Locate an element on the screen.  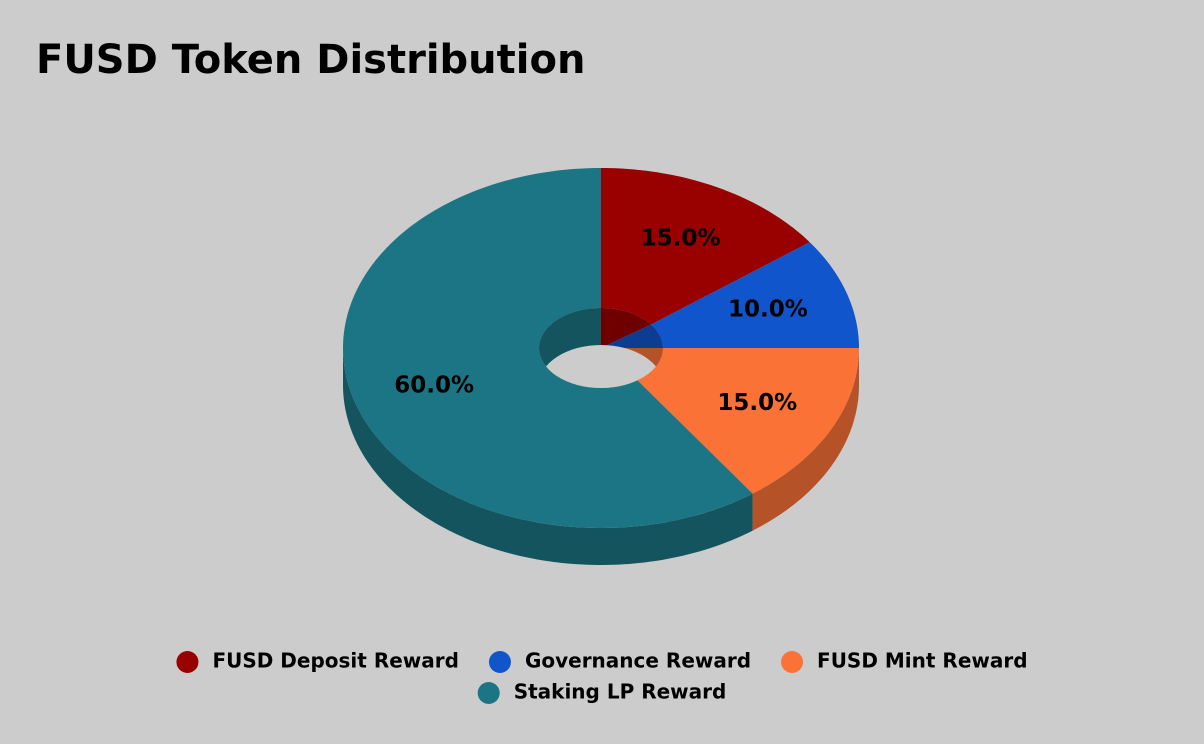
legend-item: FUSD Mint Reward is located at coordinates (904, 661).